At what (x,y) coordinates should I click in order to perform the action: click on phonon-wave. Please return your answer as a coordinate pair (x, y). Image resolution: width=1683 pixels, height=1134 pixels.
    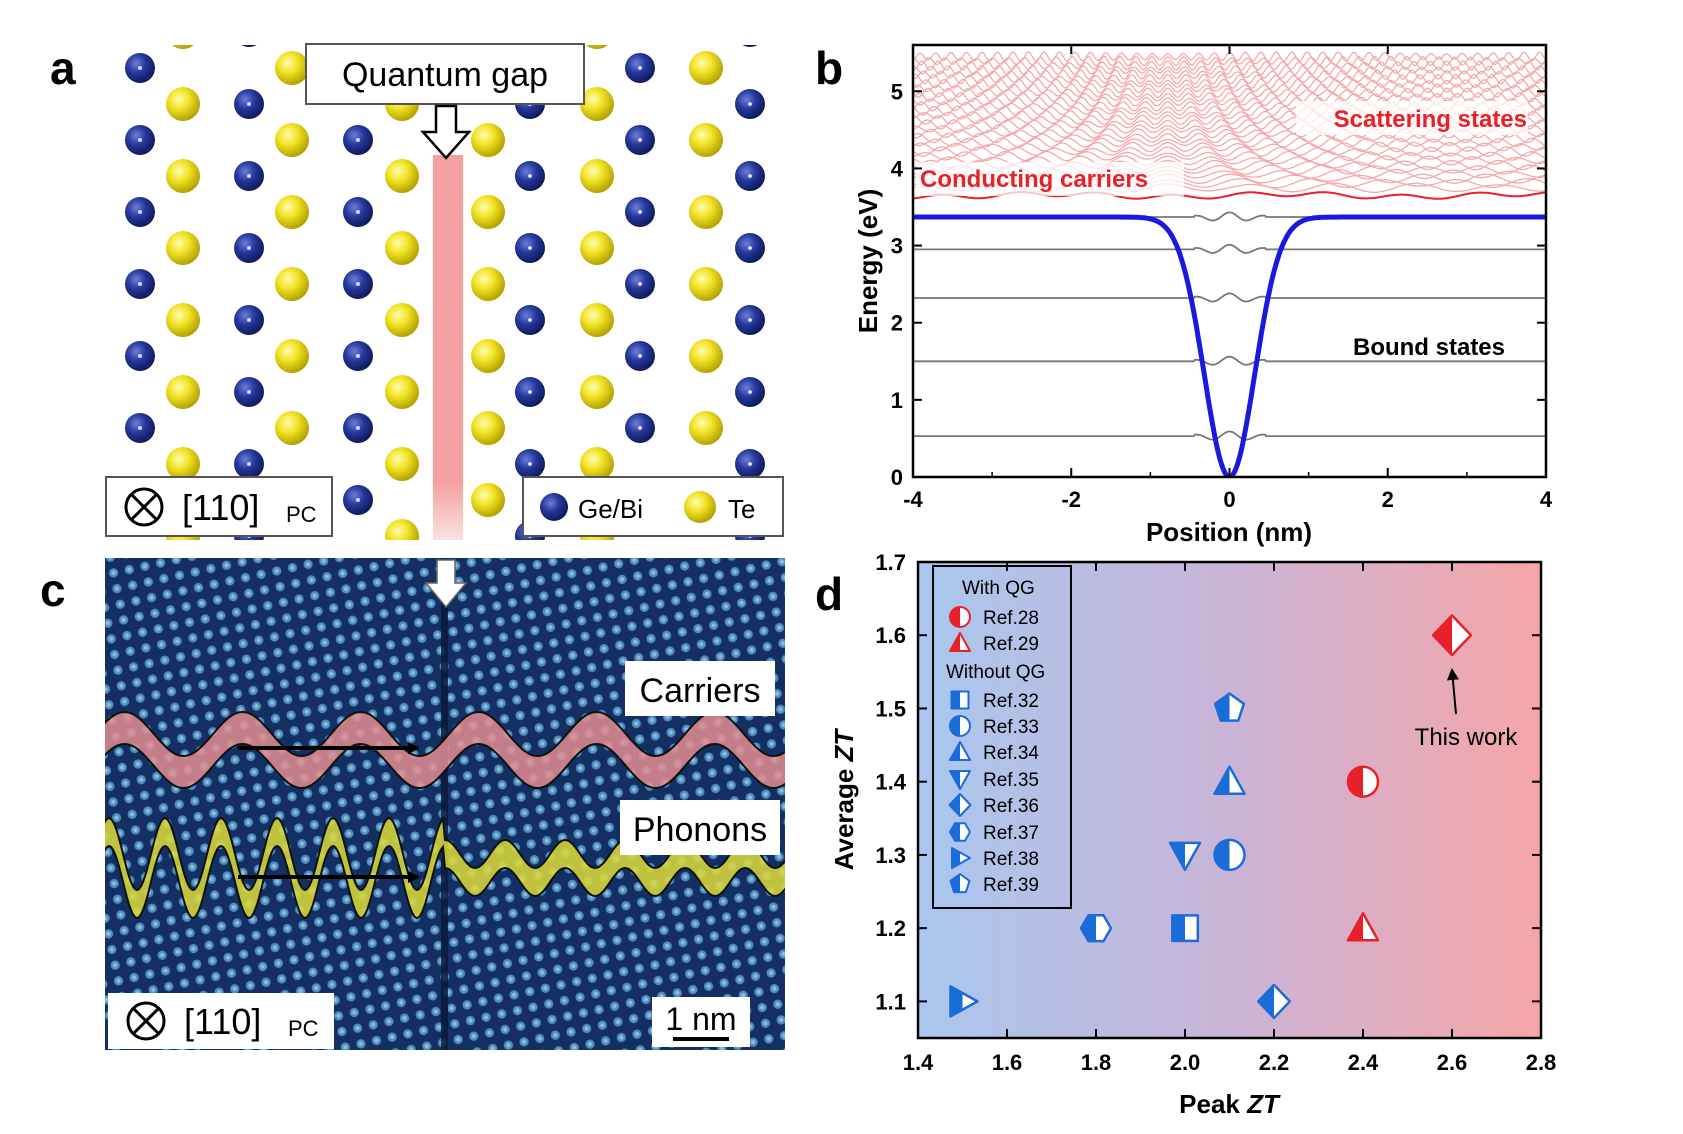
    Looking at the image, I should click on (445, 868).